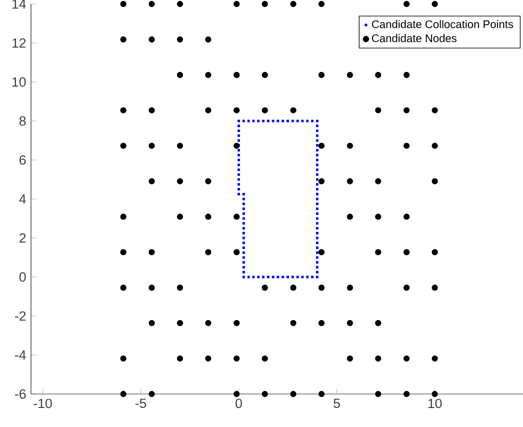 The width and height of the screenshot is (523, 427). What do you see at coordinates (414, 38) in the screenshot?
I see `legend-label: Candidate Nodes` at bounding box center [414, 38].